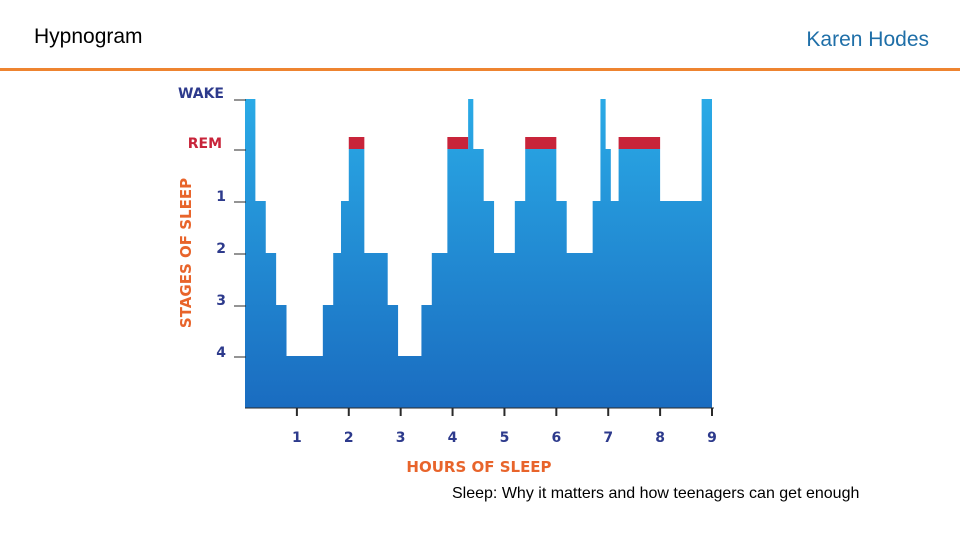 The height and width of the screenshot is (540, 960). I want to click on y-stage-label-4: 4, so click(221, 353).